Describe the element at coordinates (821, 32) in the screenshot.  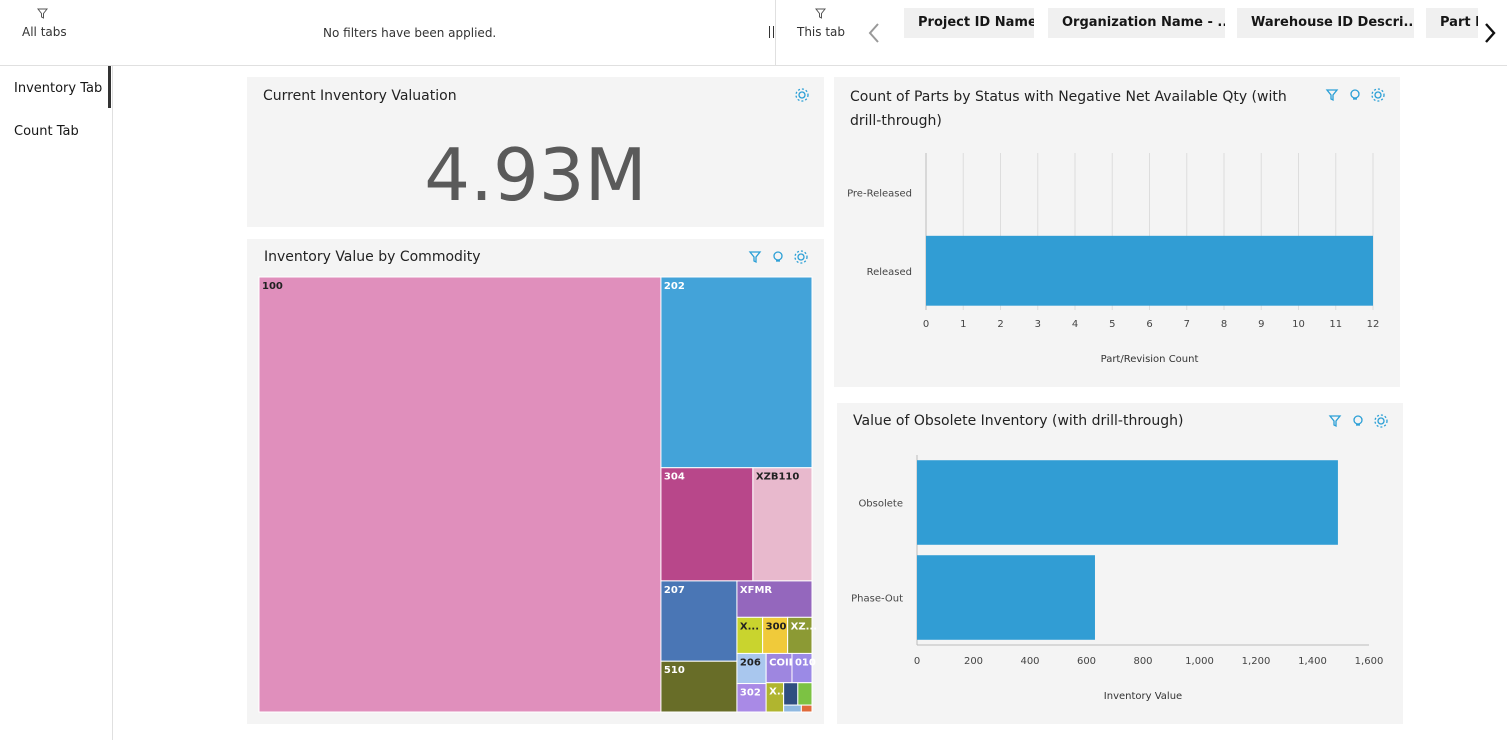
I see `this-tab: This tab` at that location.